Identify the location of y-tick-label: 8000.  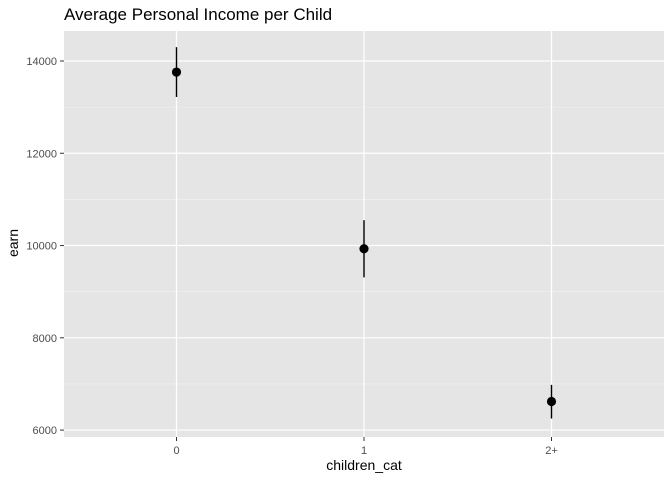
(45, 339).